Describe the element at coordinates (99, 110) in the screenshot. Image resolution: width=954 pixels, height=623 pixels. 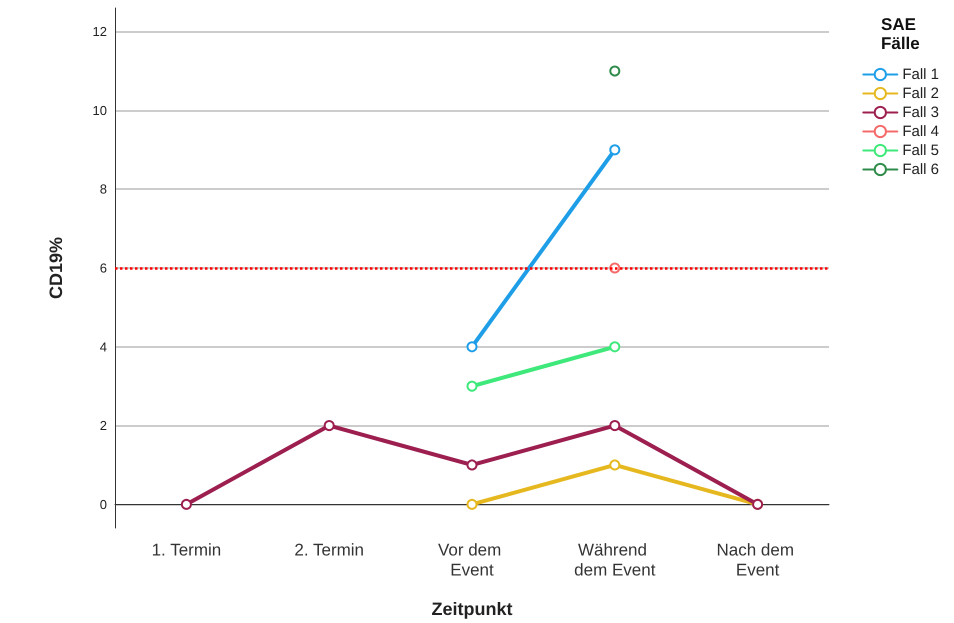
I see `y-tick-label: 10` at that location.